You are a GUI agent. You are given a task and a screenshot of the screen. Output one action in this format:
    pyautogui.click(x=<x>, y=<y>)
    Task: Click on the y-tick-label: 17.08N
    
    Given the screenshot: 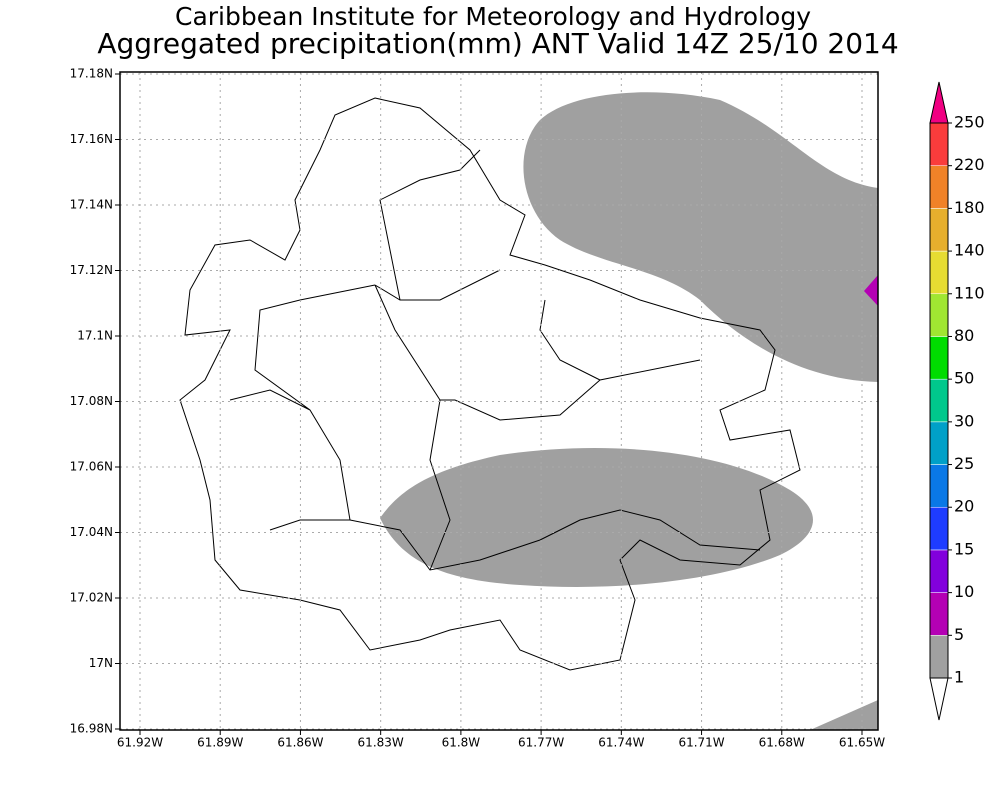 What is the action you would take?
    pyautogui.click(x=91, y=401)
    